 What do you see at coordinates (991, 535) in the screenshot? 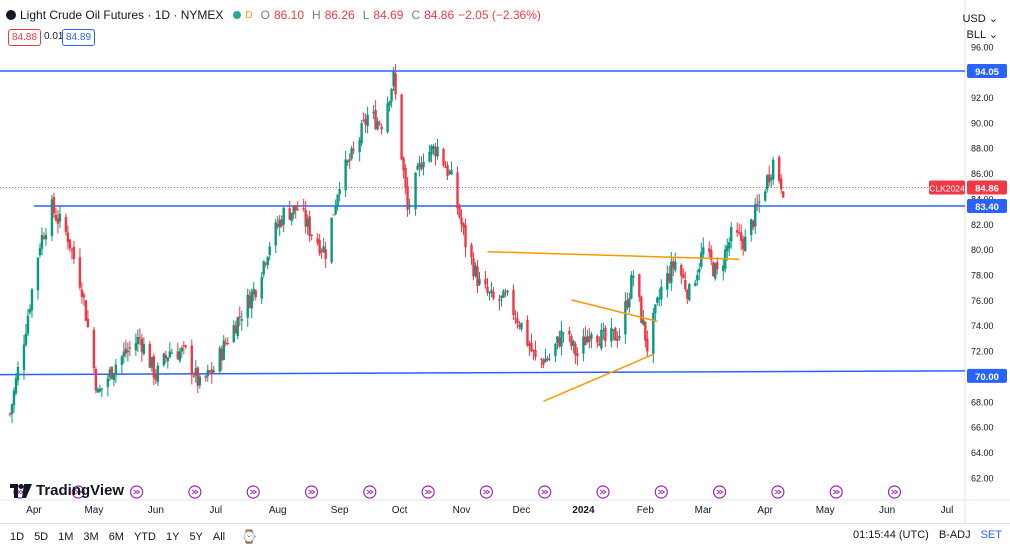
I see `settlement-button: SET` at bounding box center [991, 535].